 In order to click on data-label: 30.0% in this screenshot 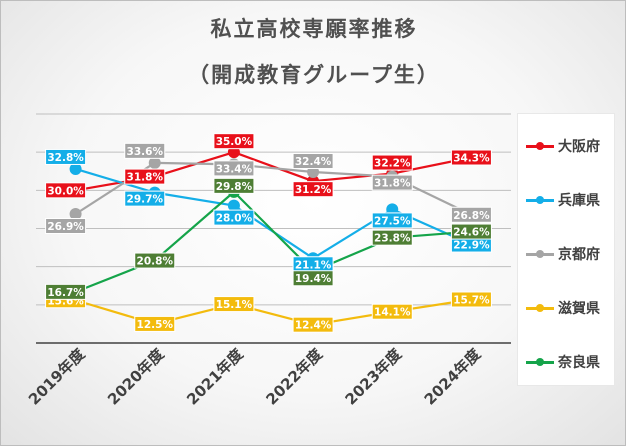, I will do `click(65, 191)`.